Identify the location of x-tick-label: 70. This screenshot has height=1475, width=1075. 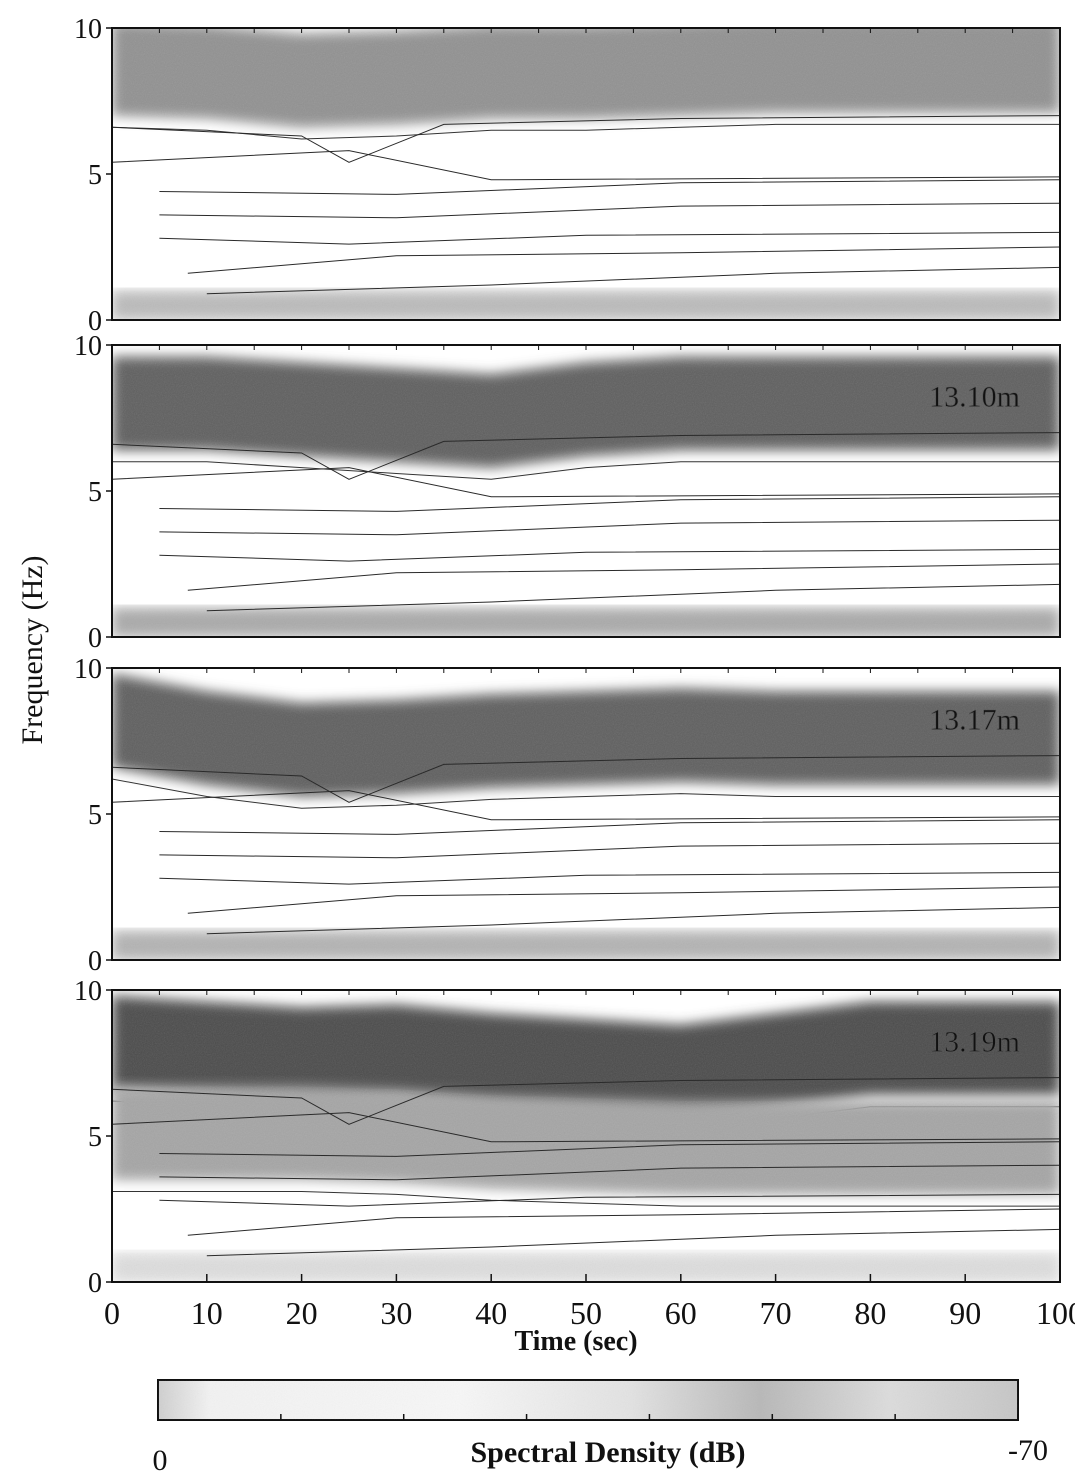
(776, 1313).